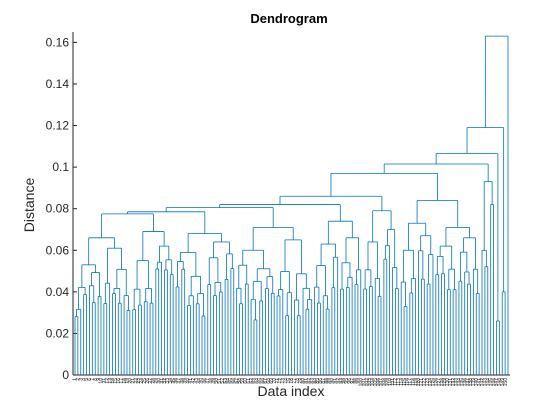  What do you see at coordinates (497, 382) in the screenshot?
I see `leaf-label: 147` at bounding box center [497, 382].